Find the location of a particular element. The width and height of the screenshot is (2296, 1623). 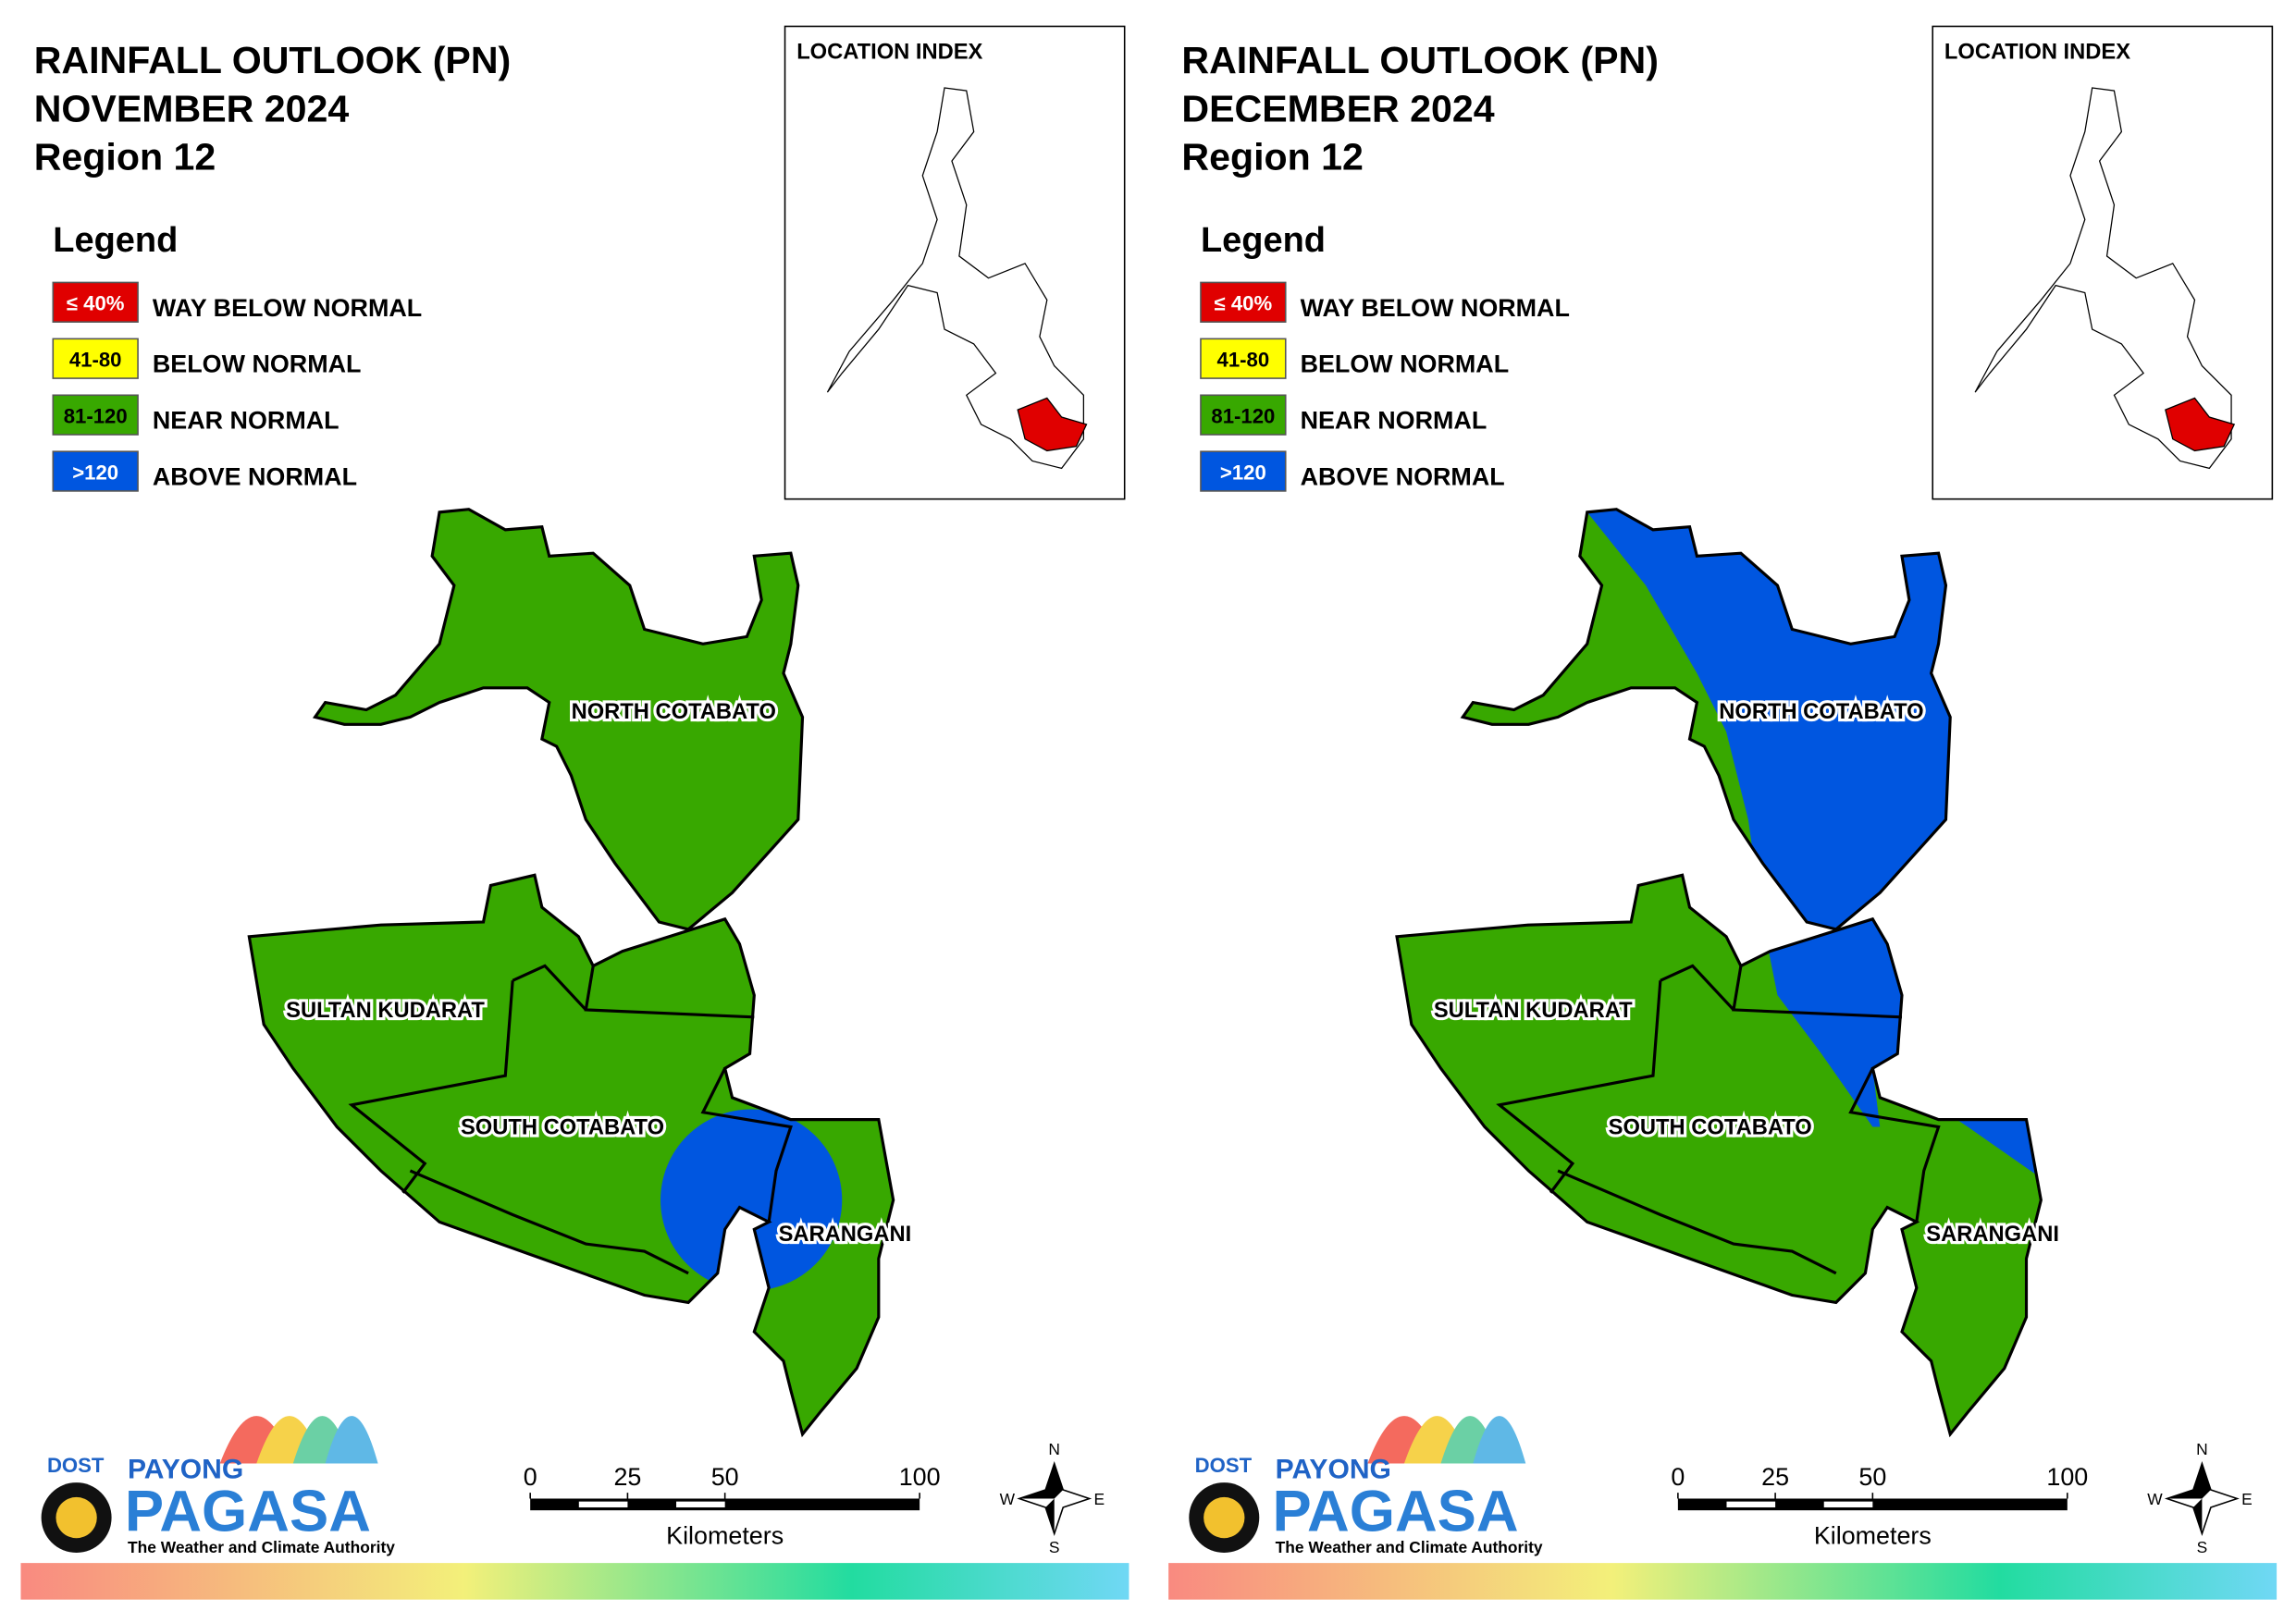

title-line: DECEMBER 2024 is located at coordinates (1337, 108).